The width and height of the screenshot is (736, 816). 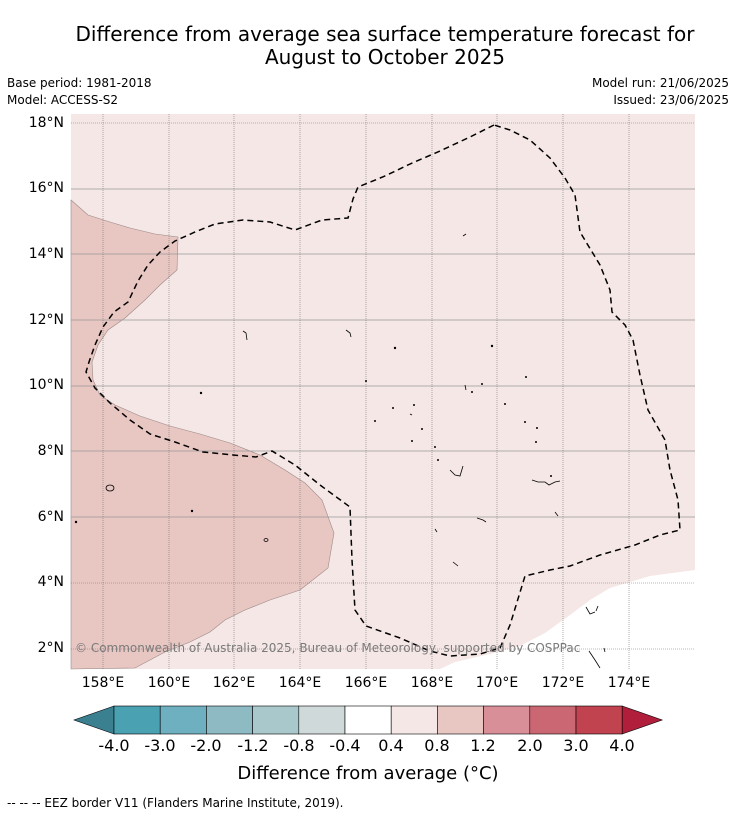 I want to click on lon-label: 168°E, so click(x=432, y=683).